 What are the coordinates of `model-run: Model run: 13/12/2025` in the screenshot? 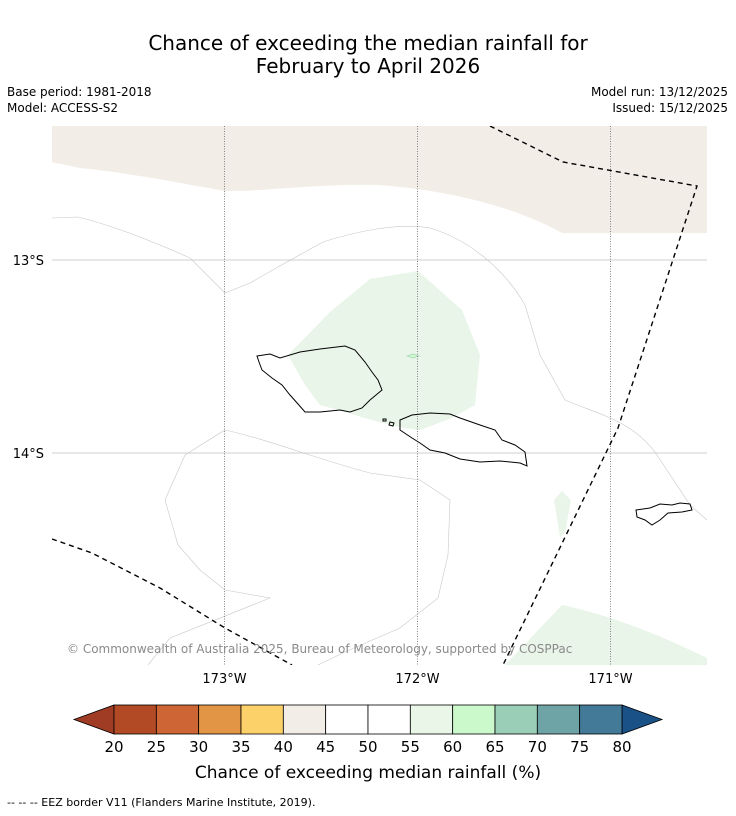 It's located at (659, 92).